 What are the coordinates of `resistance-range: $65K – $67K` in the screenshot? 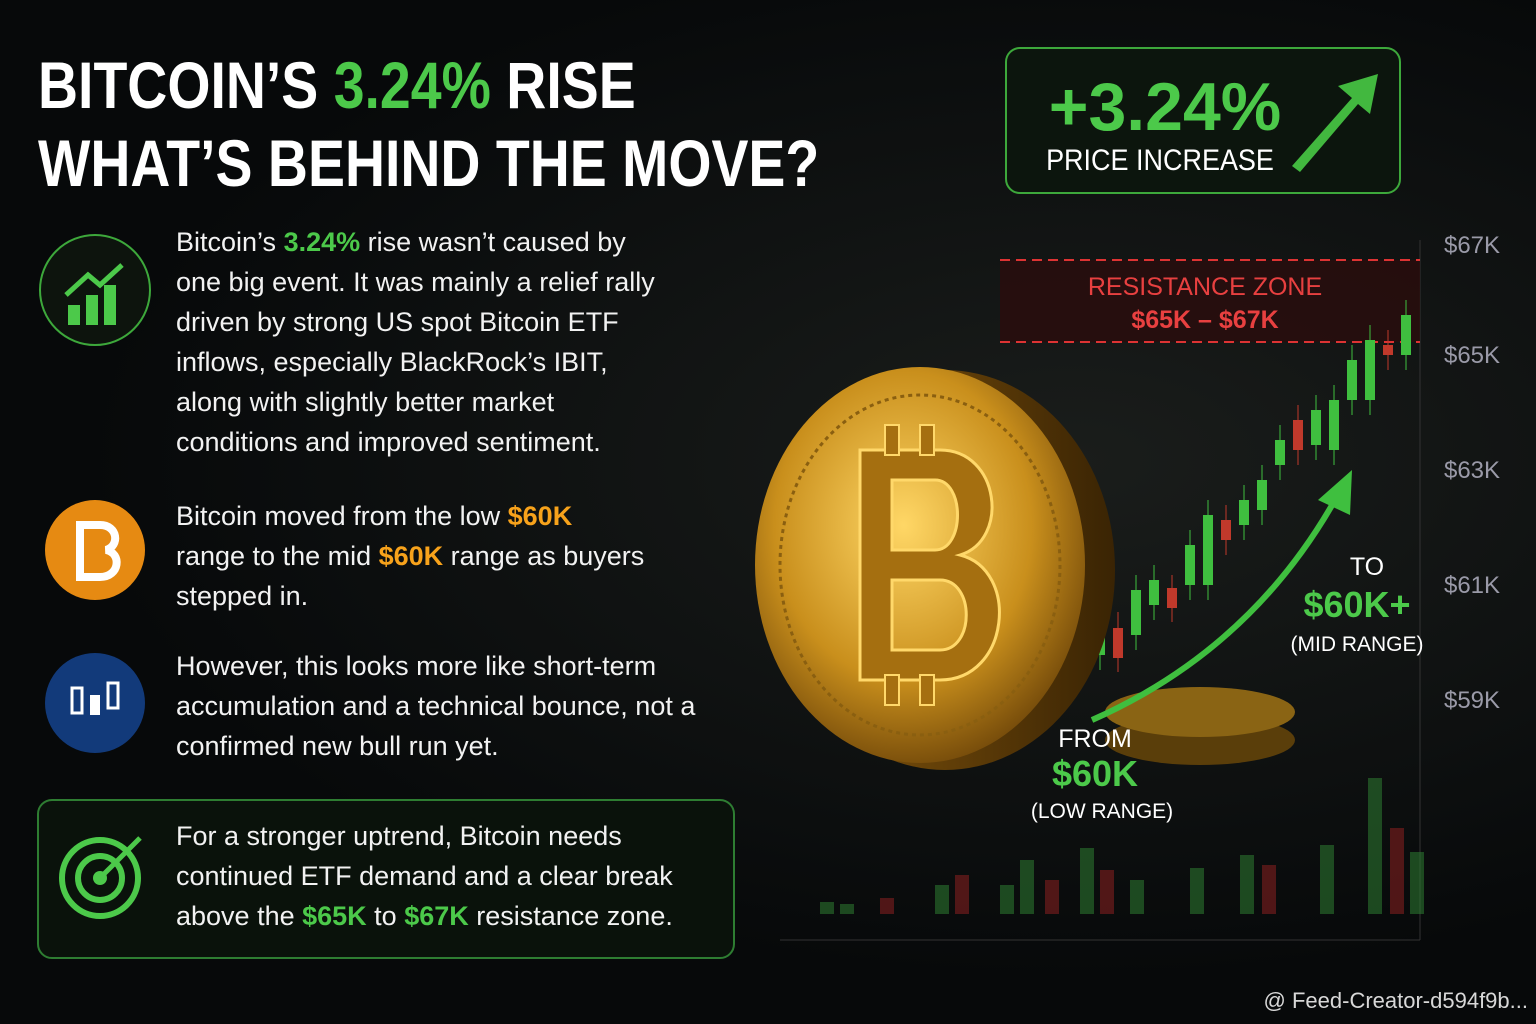 It's located at (1204, 320).